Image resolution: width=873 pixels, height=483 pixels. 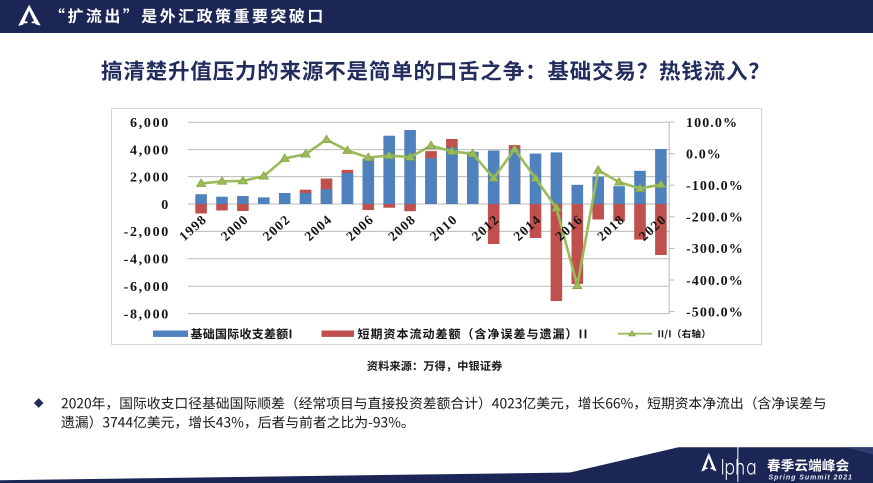 I want to click on svg-text: -2,000, so click(x=147, y=232).